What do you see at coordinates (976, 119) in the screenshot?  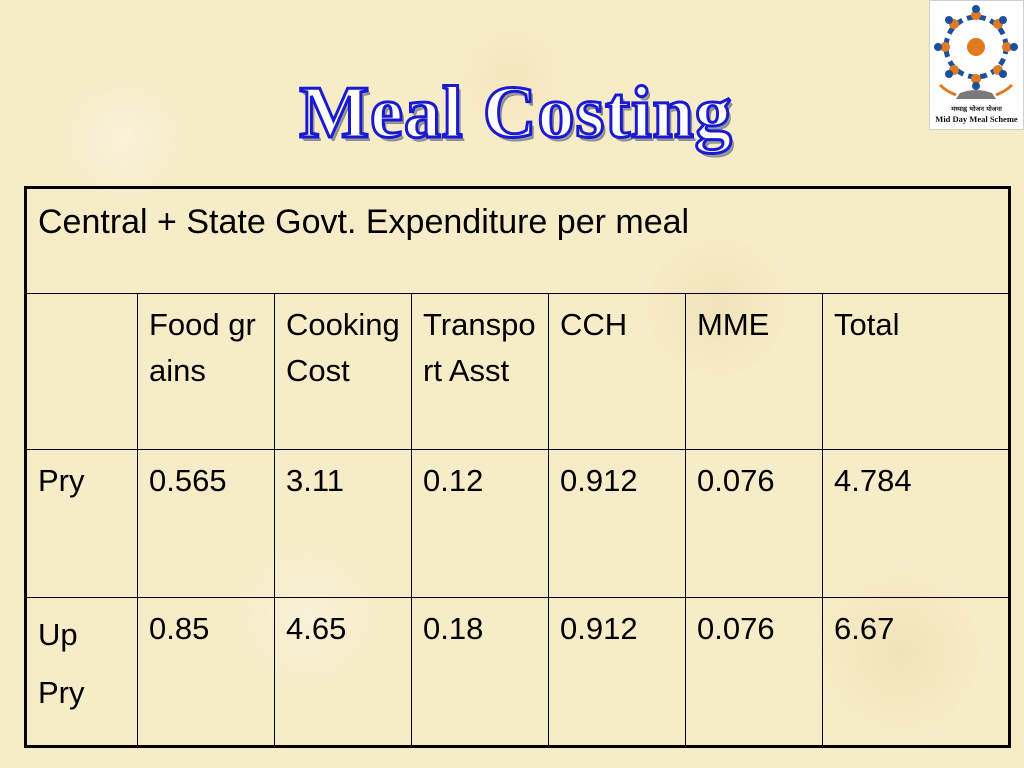 I see `logo-english-text: Mid Day Meal Scheme` at bounding box center [976, 119].